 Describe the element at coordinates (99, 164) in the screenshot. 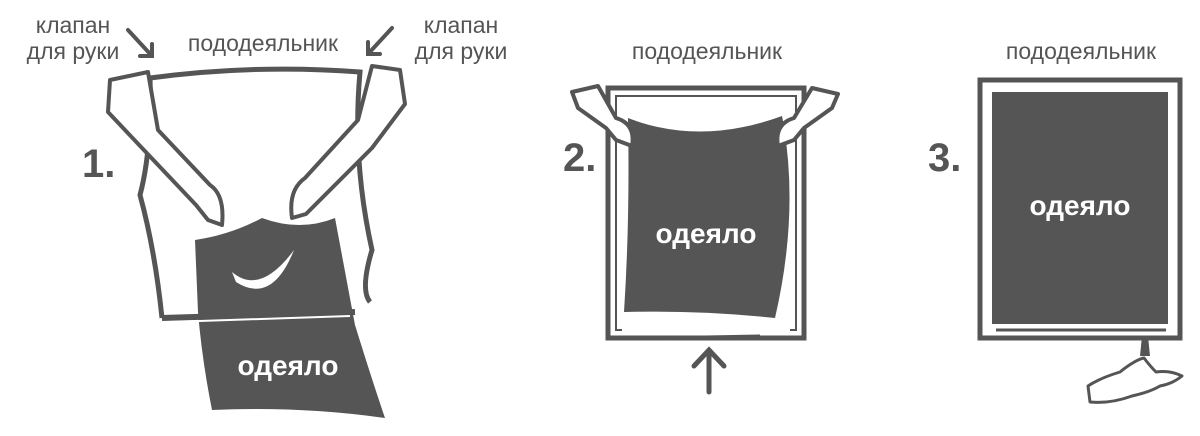

I see `step1-number: 1.` at that location.